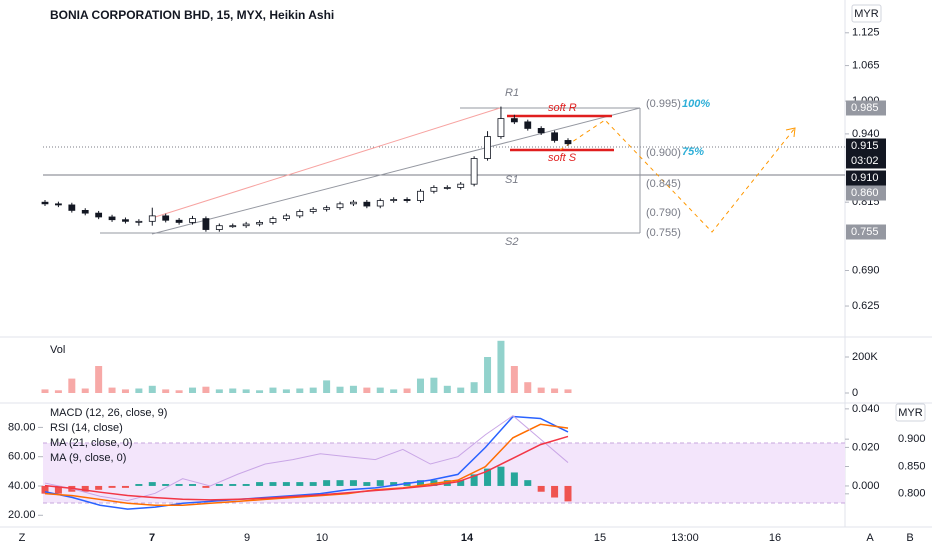 The width and height of the screenshot is (932, 550). I want to click on x-tick-label: 13:00, so click(685, 538).